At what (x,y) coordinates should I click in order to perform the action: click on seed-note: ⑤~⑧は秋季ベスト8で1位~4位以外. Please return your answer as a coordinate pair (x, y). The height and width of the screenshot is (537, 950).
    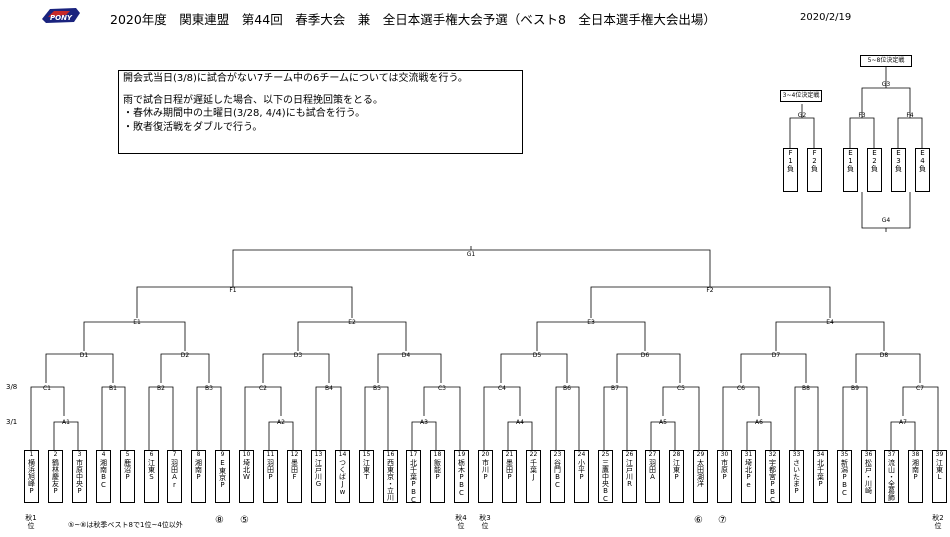
    Looking at the image, I should click on (125, 525).